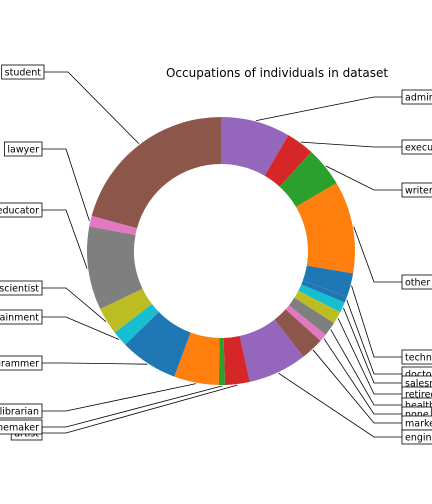 This screenshot has height=504, width=432. I want to click on slice-marketing, so click(297, 333).